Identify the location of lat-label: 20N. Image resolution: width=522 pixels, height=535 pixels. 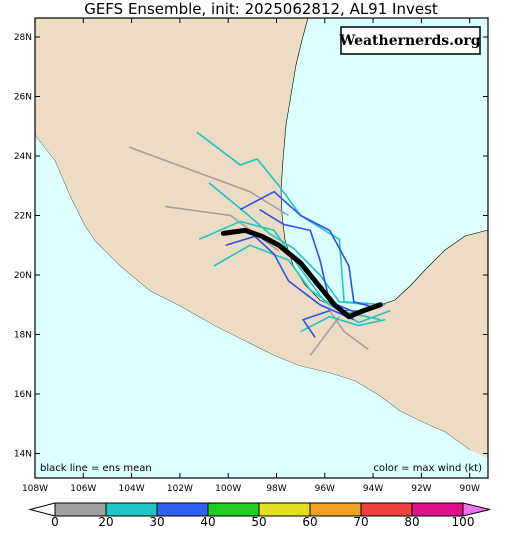
(23, 276).